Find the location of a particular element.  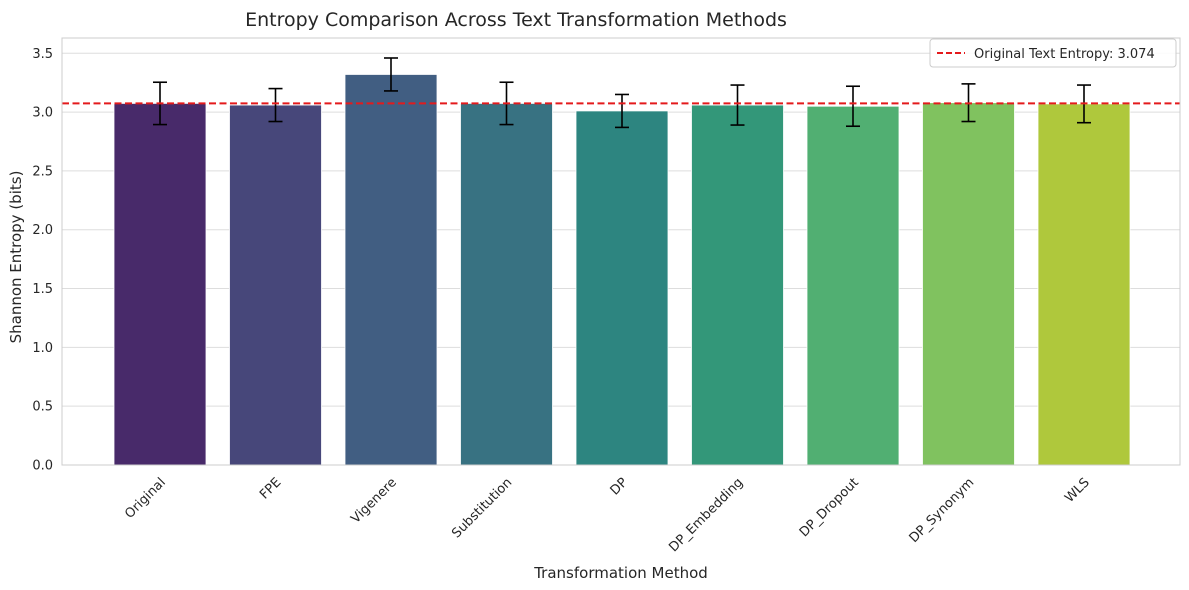

bar-dp-embedding is located at coordinates (737, 285).